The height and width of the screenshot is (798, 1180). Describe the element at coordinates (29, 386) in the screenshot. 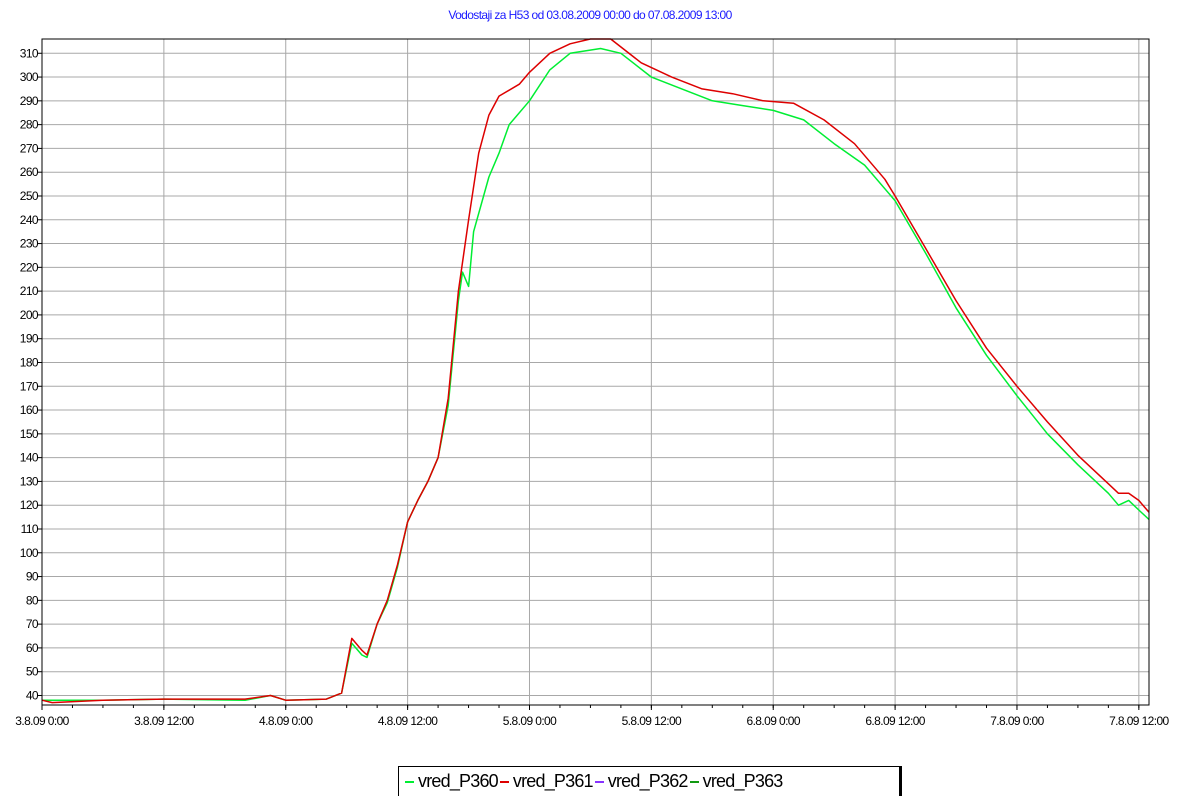

I see `y-tick-label: 170` at that location.